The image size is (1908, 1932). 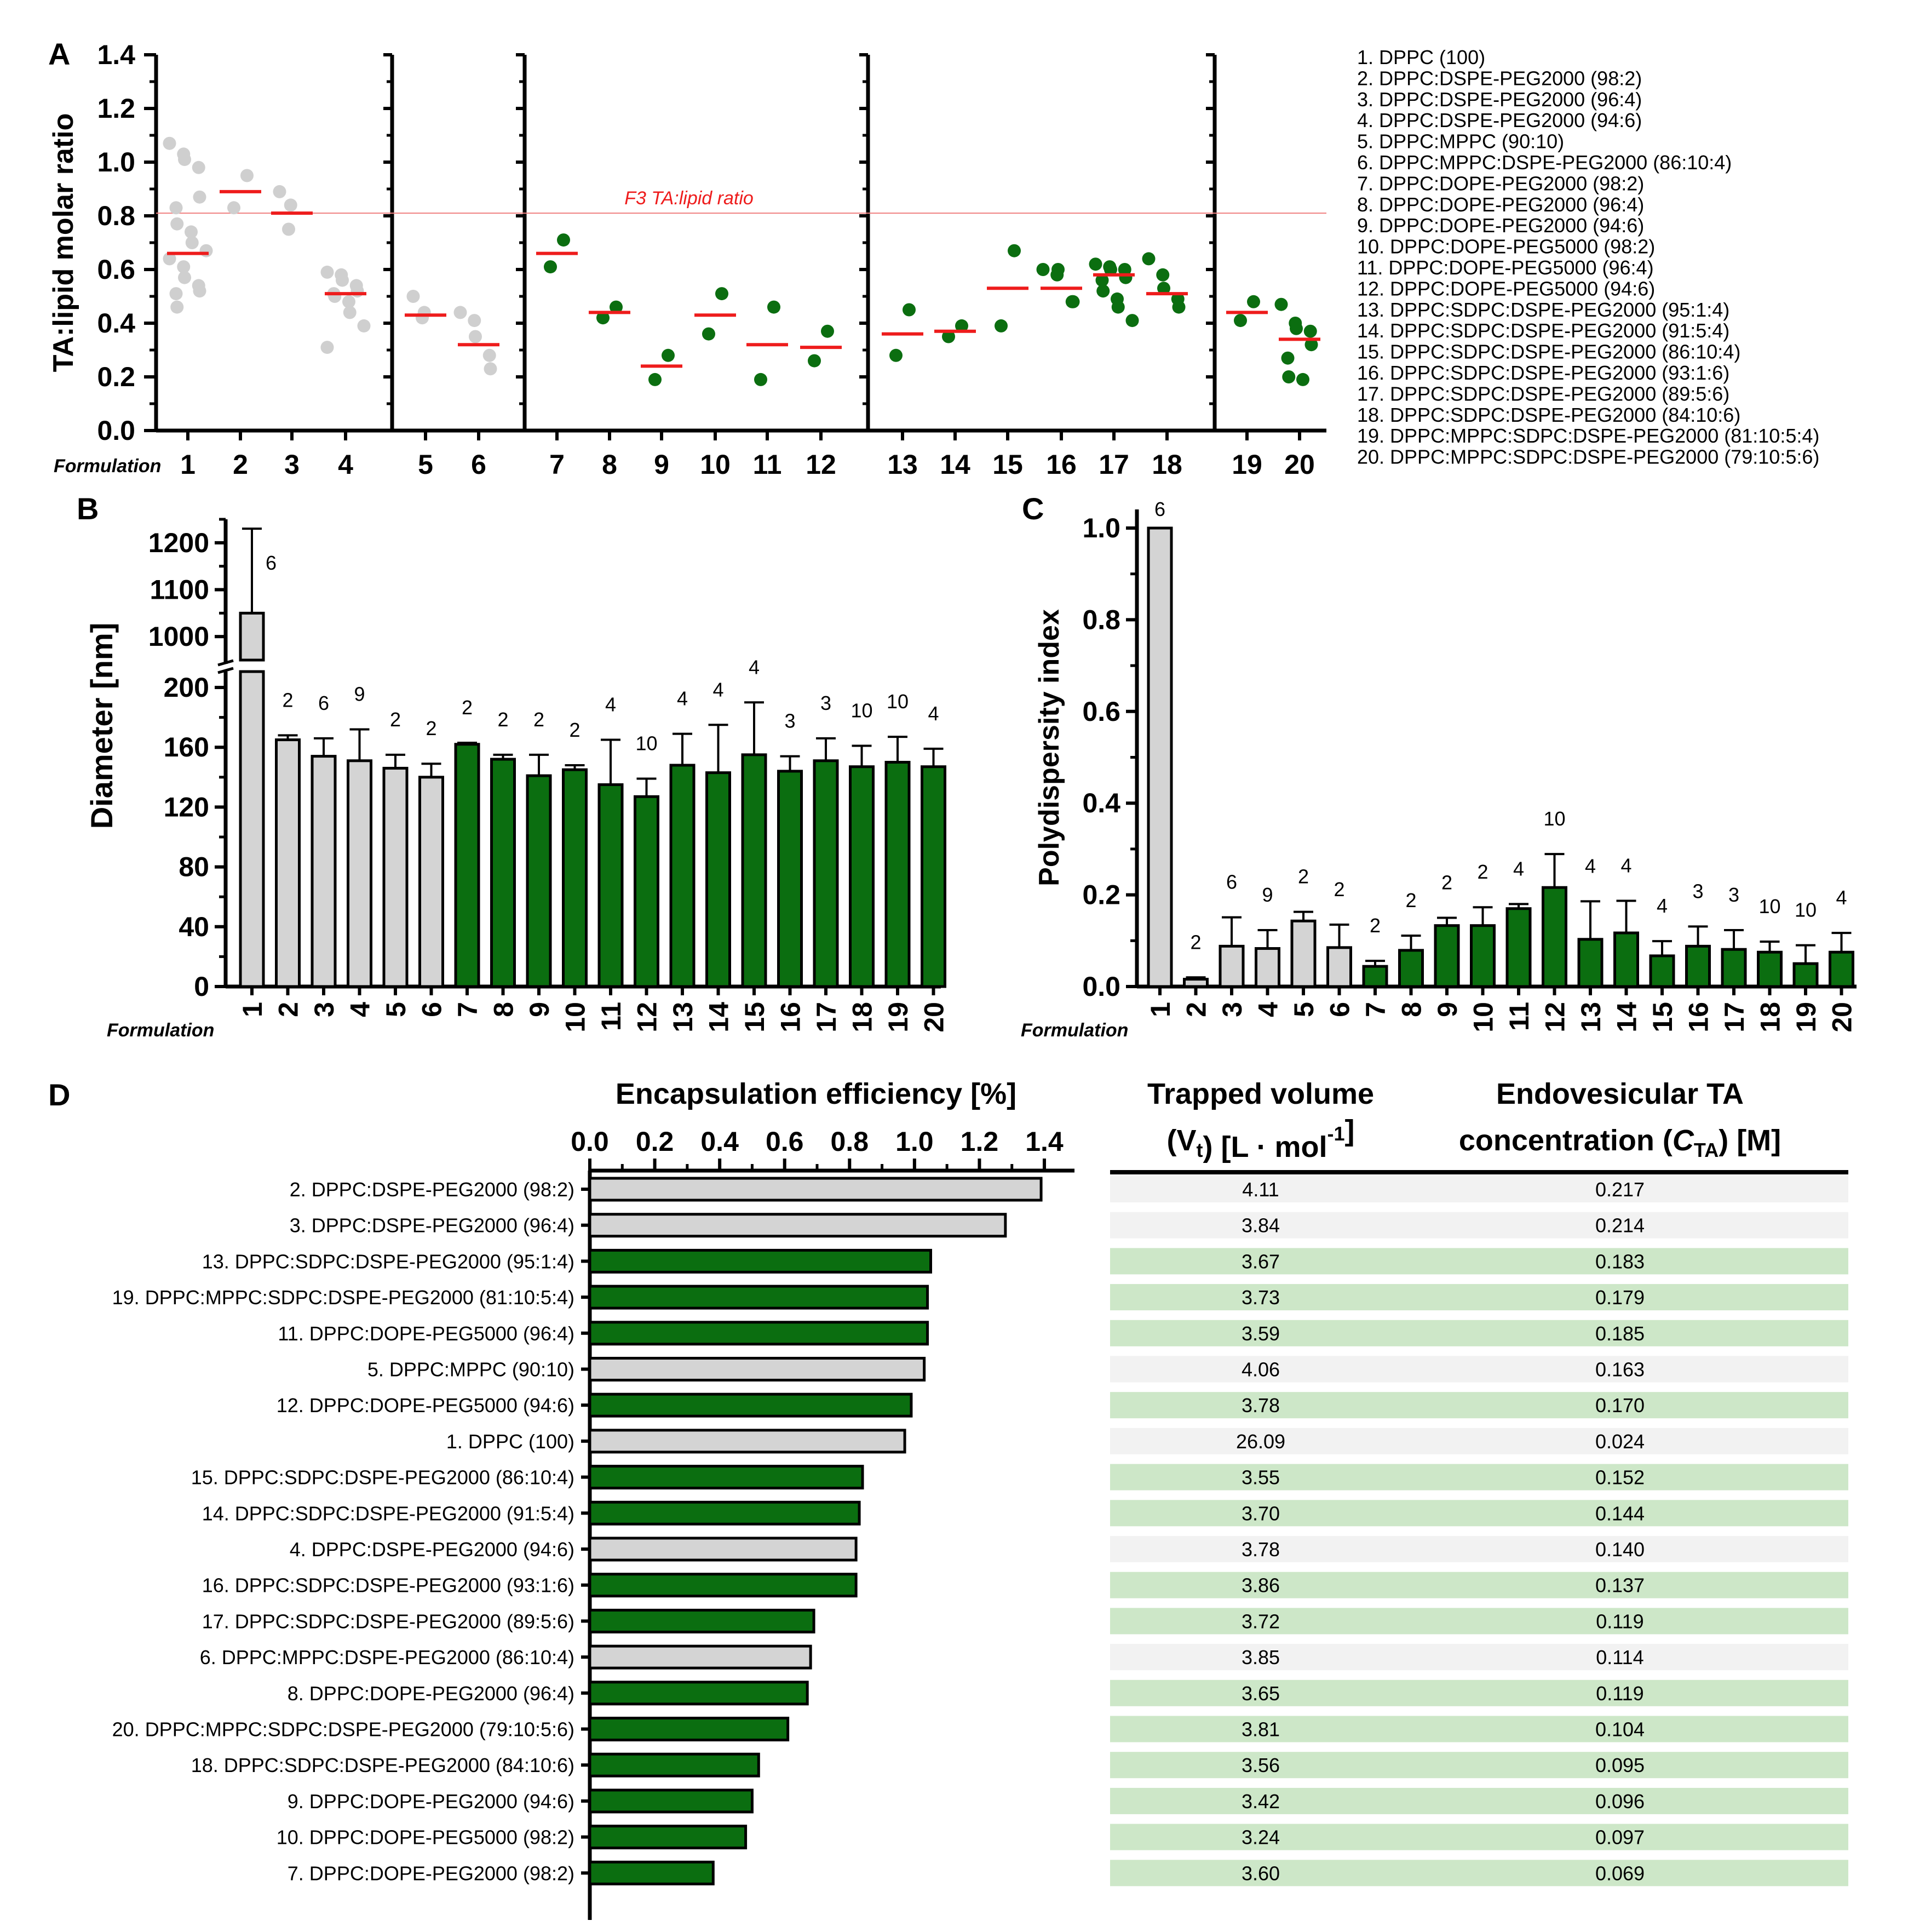 What do you see at coordinates (292, 465) in the screenshot?
I see `a-xtick-label: 3` at bounding box center [292, 465].